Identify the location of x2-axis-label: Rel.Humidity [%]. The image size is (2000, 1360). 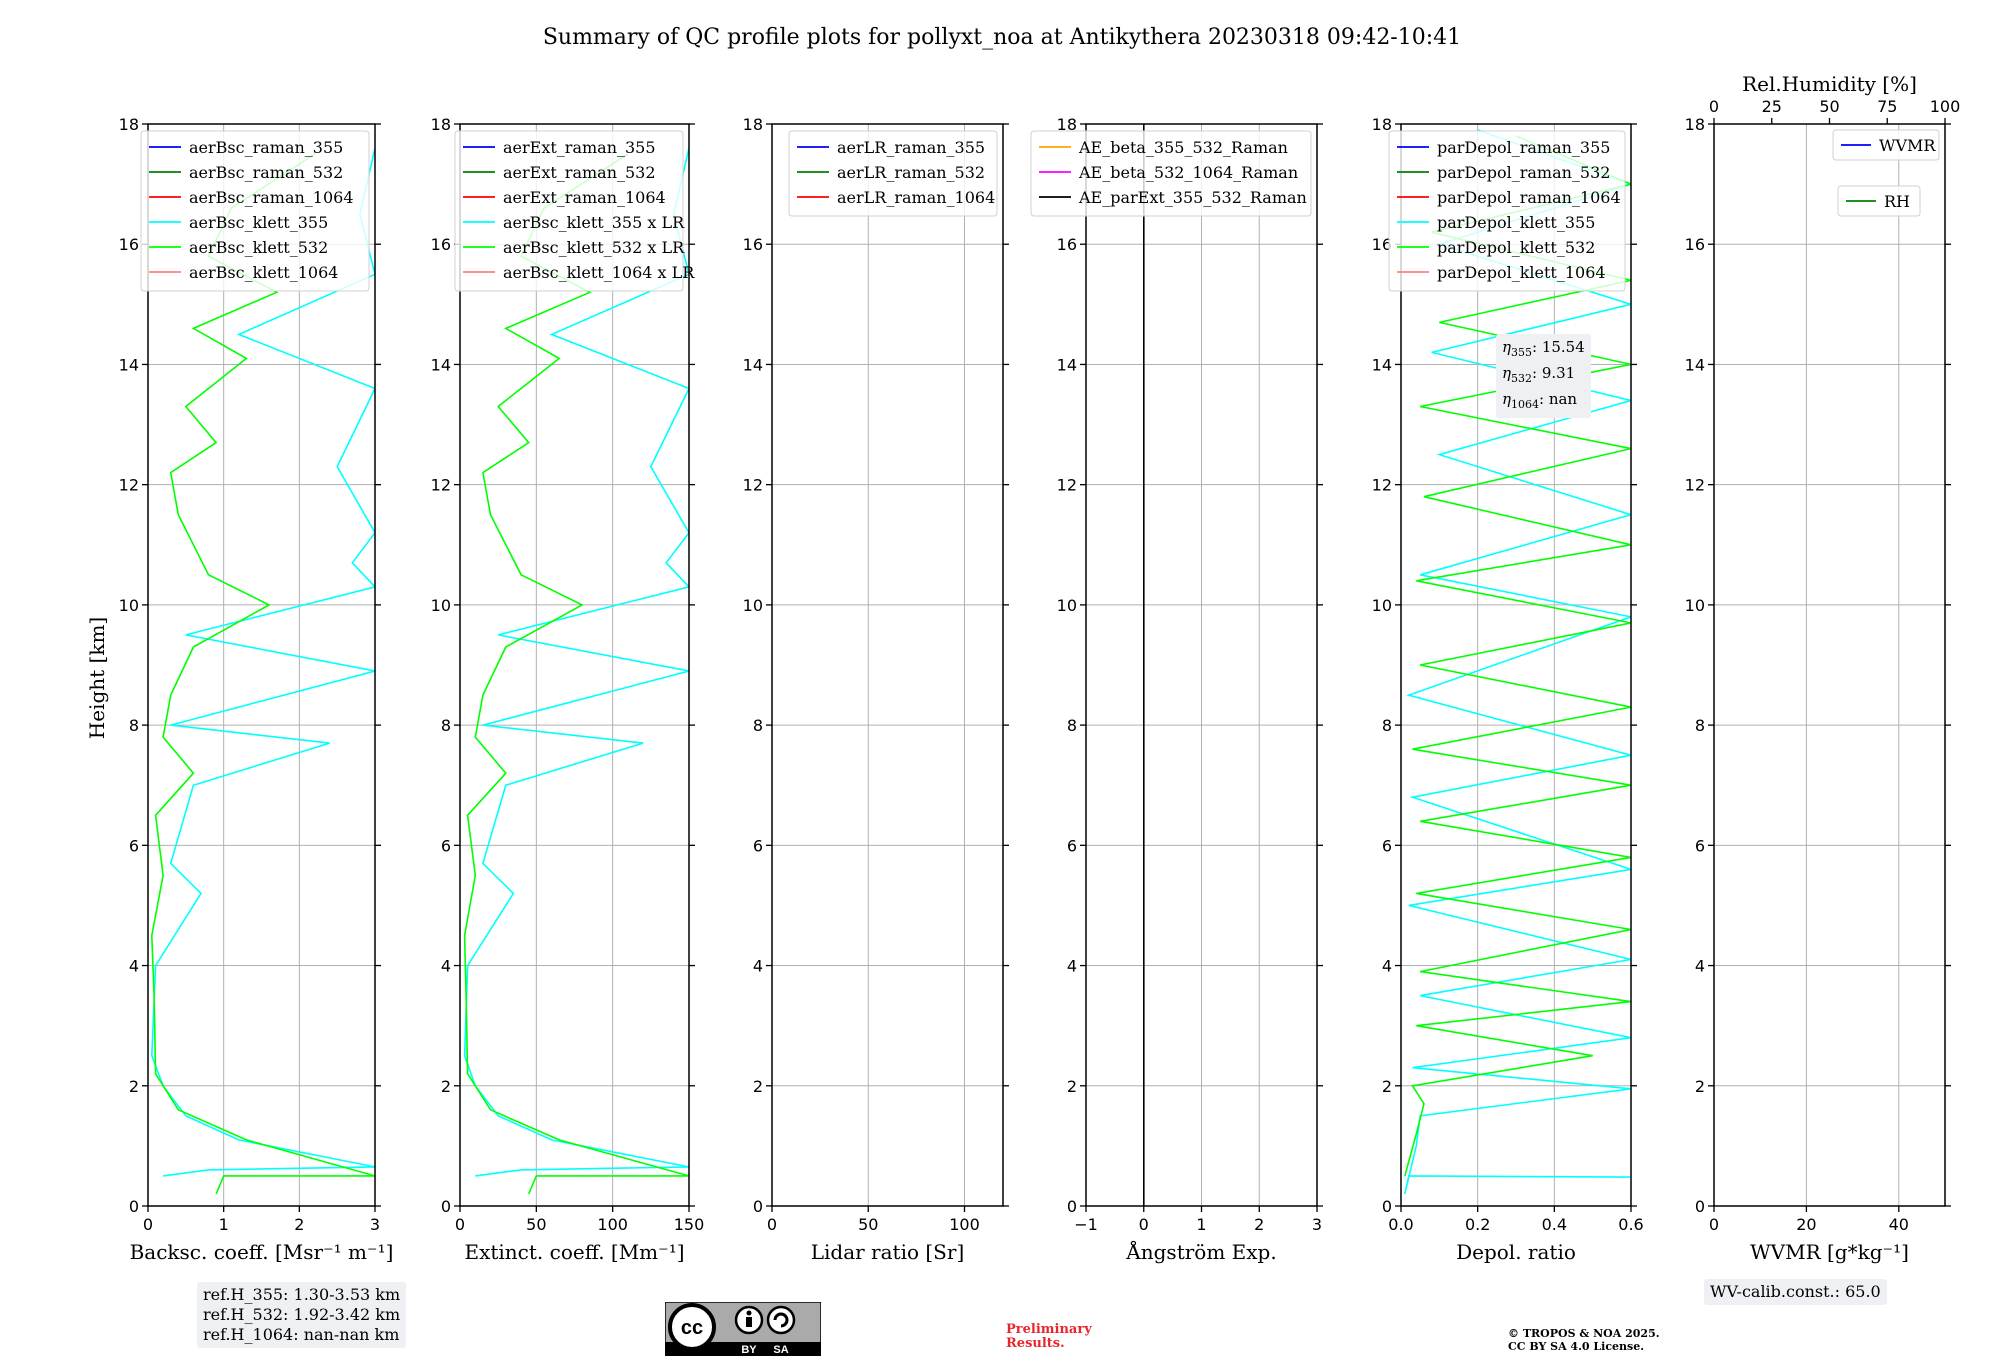
(1829, 84).